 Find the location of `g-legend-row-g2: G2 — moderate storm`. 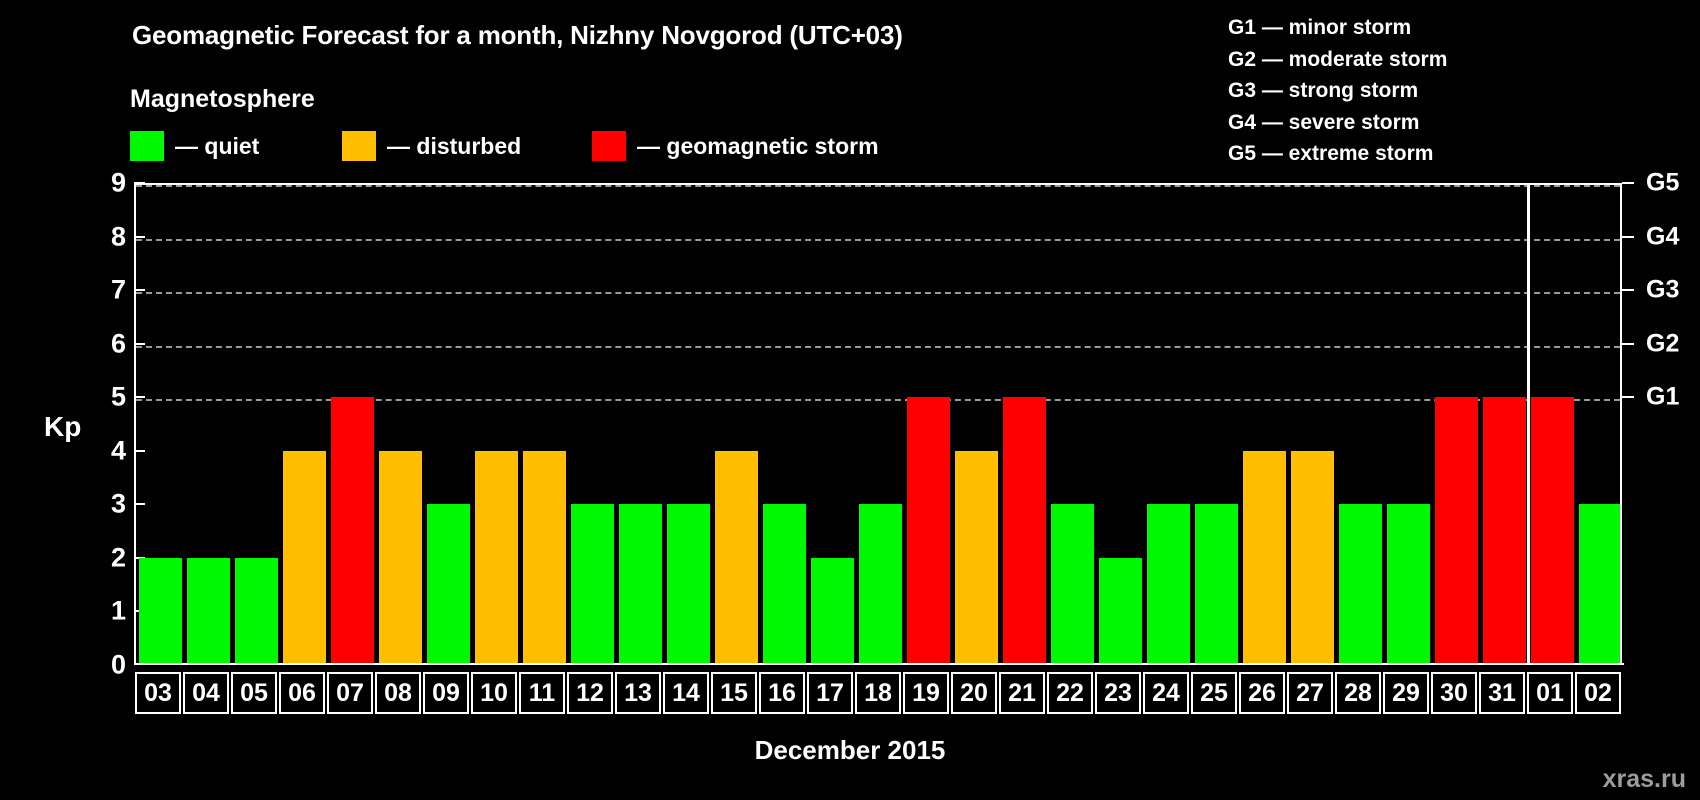

g-legend-row-g2: G2 — moderate storm is located at coordinates (1338, 59).